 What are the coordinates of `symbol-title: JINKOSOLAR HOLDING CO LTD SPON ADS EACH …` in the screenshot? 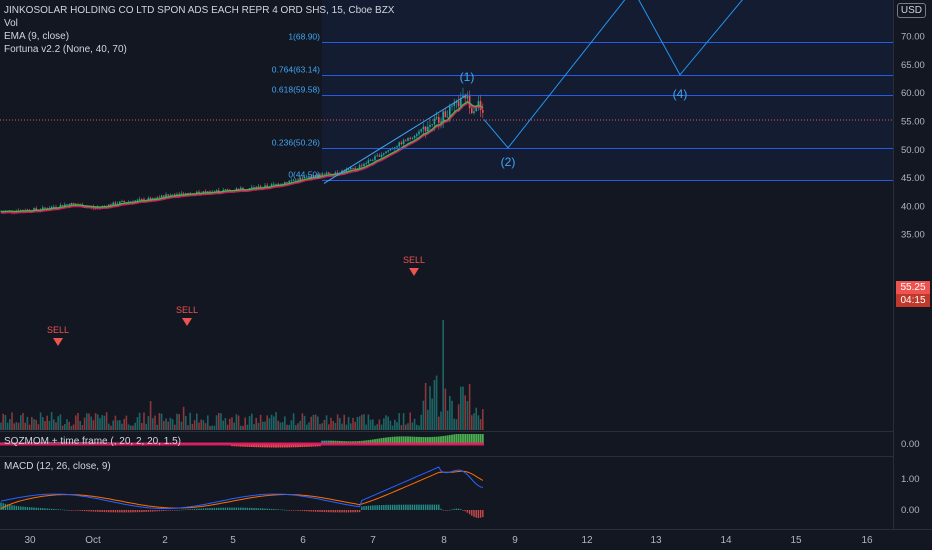 It's located at (199, 10).